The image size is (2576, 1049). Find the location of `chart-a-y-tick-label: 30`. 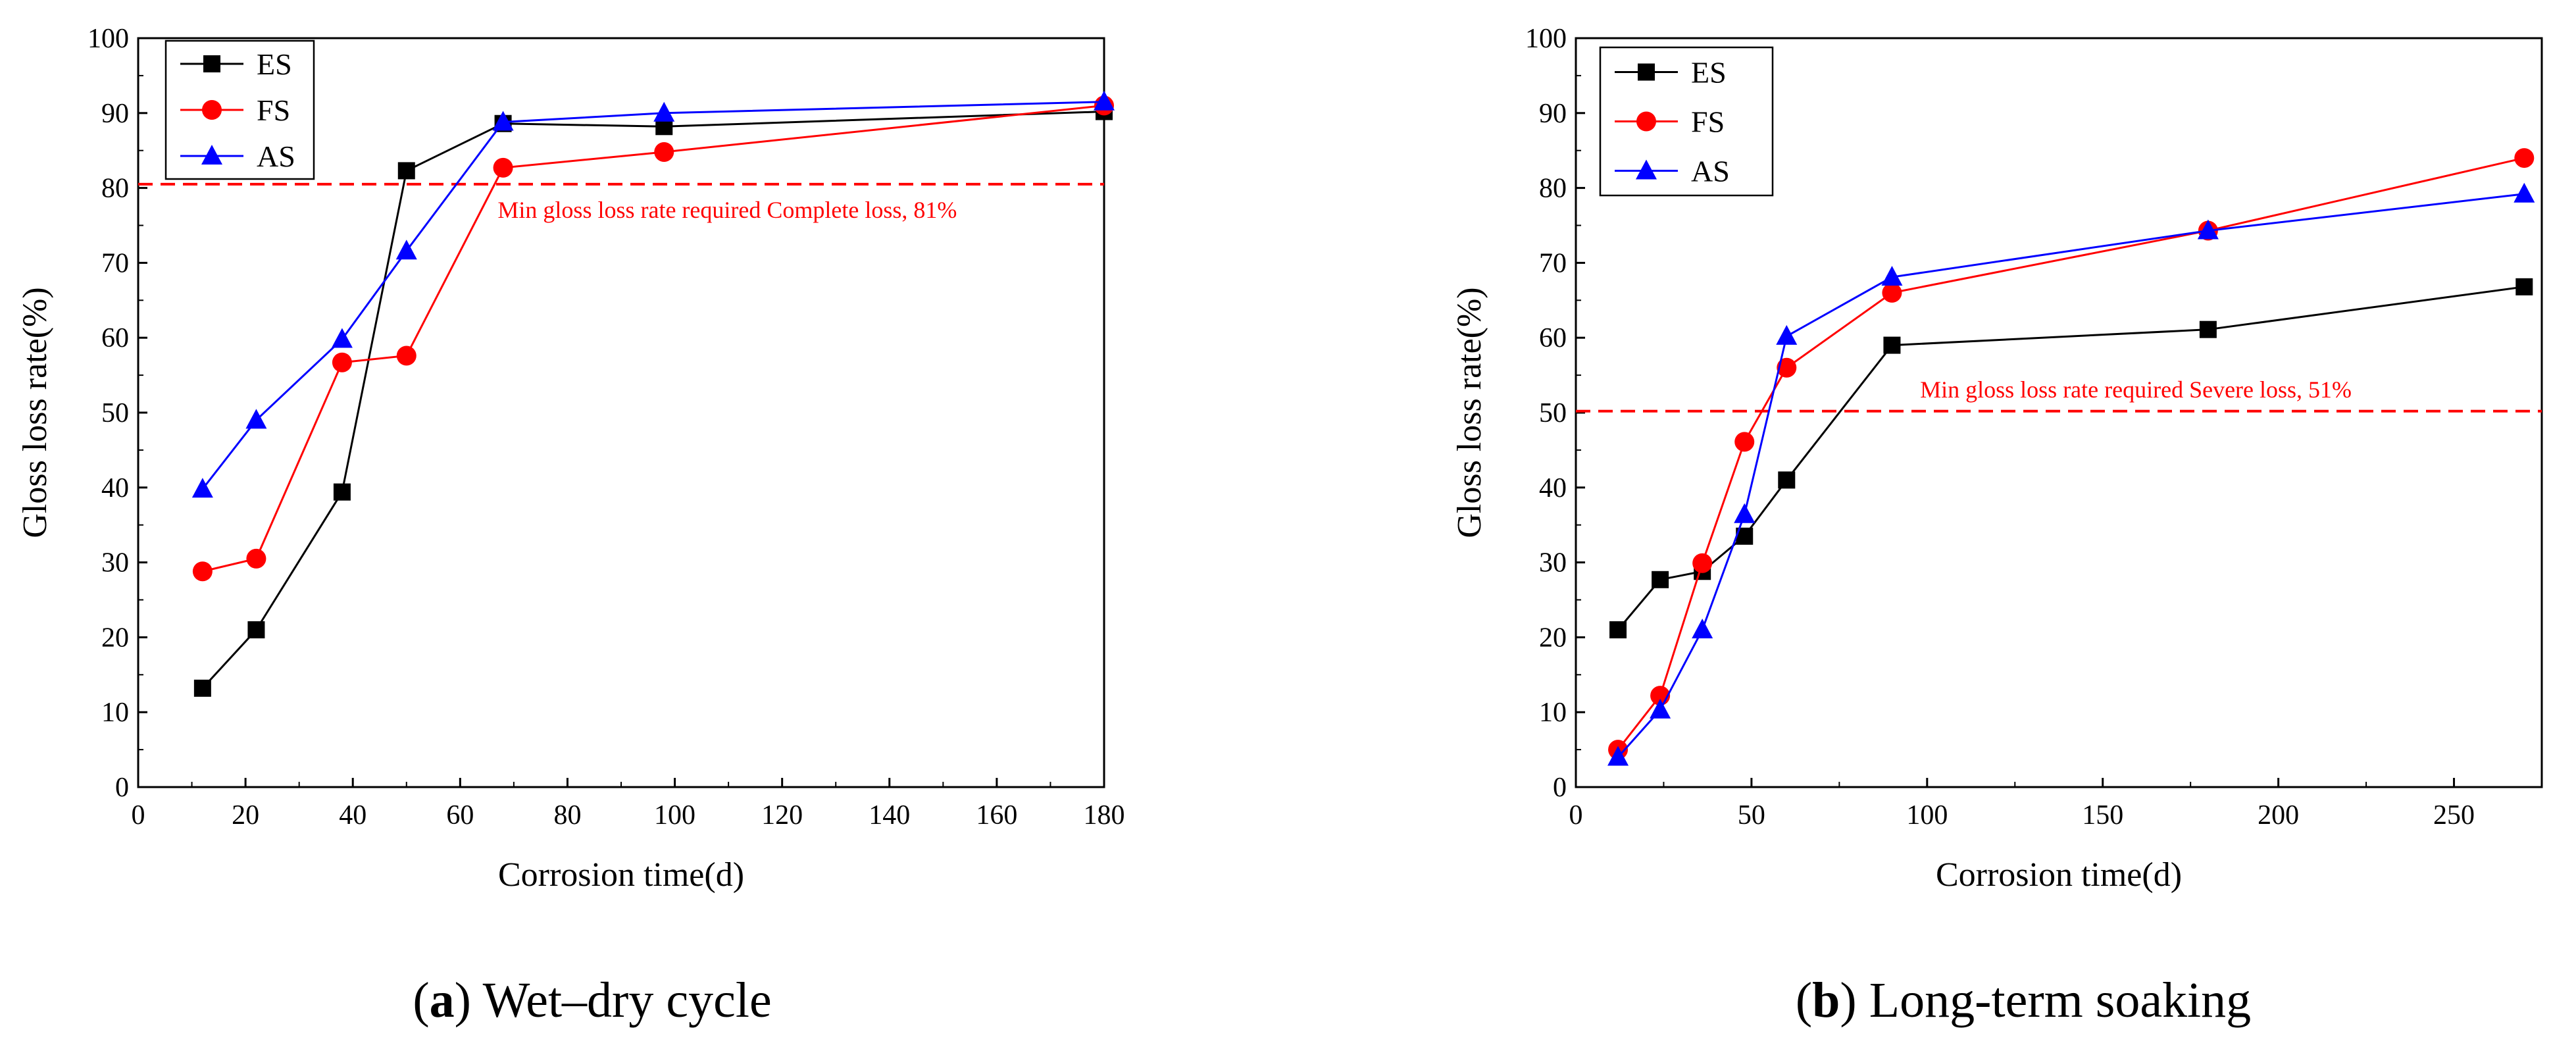

chart-a-y-tick-label: 30 is located at coordinates (115, 563).